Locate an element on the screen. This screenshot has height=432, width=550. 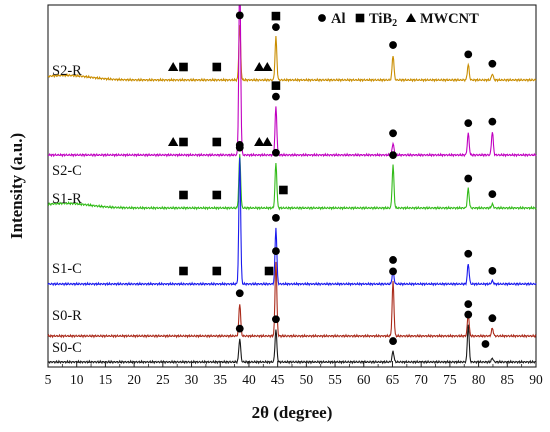
y-axis-label: Intensity (a.u.) is located at coordinates (16, 186).